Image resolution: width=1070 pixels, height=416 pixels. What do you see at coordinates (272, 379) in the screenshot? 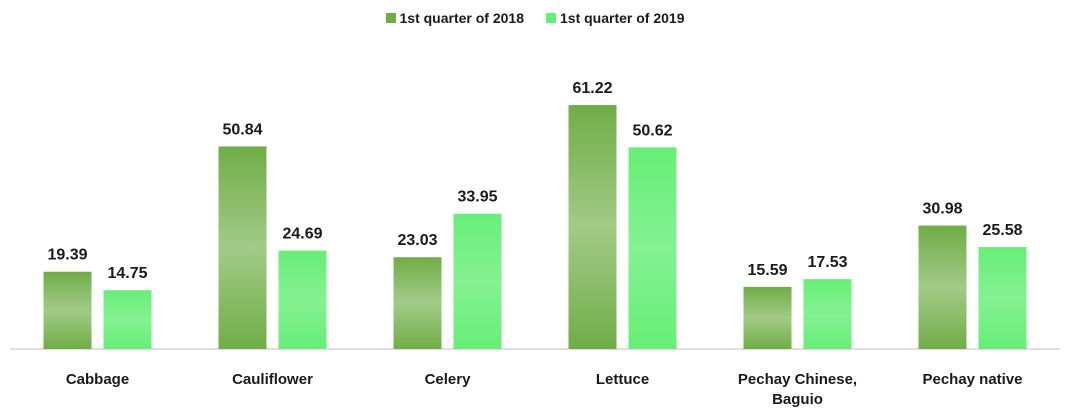
I see `x-tick-label: Cauliflower` at bounding box center [272, 379].